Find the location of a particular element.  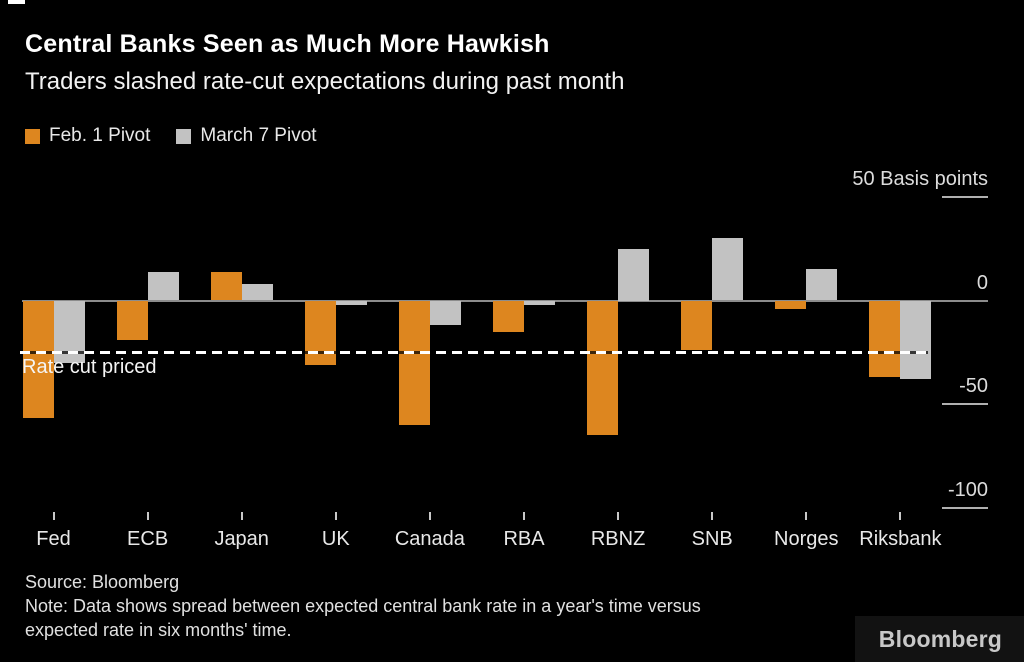

bloomberg-logo: Bloomberg is located at coordinates (939, 639).